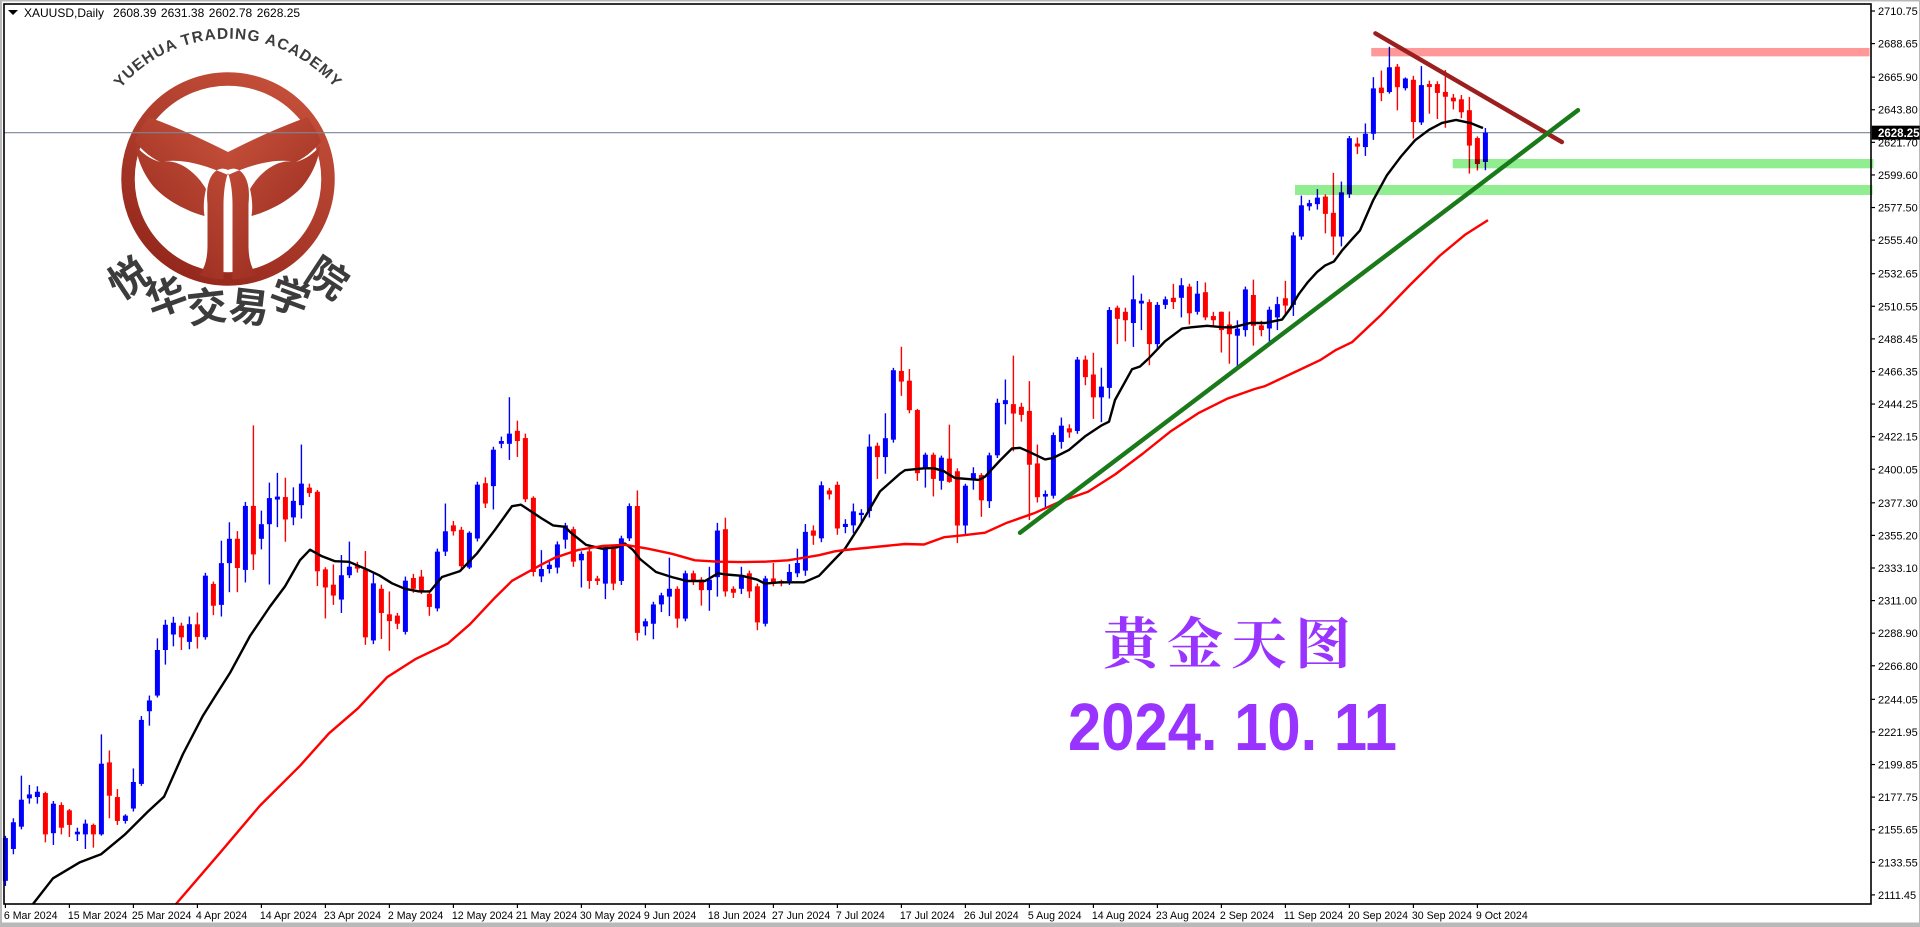 This screenshot has height=927, width=1920. I want to click on x-tick-label: 11 Sep 2024, so click(1313, 916).